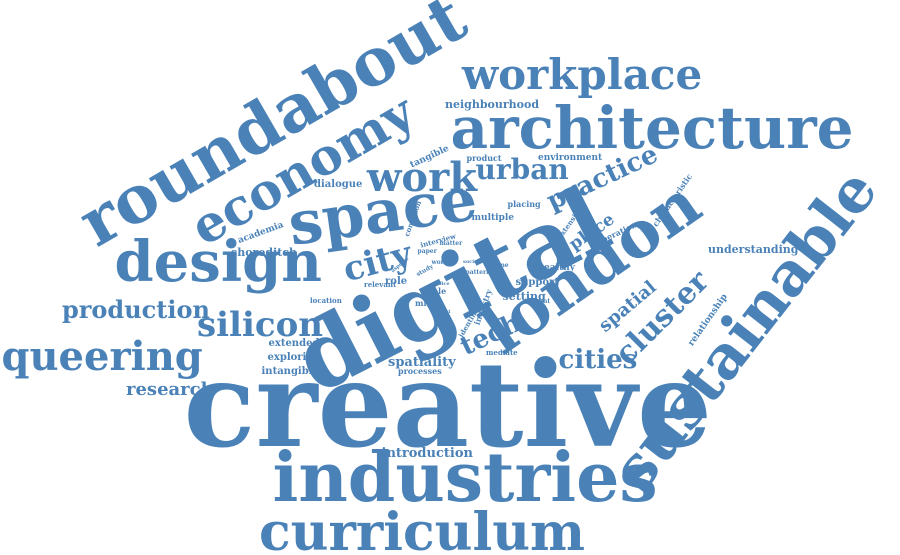 This screenshot has width=900, height=555. Describe the element at coordinates (435, 291) in the screenshot. I see `word-scale: scale` at that location.